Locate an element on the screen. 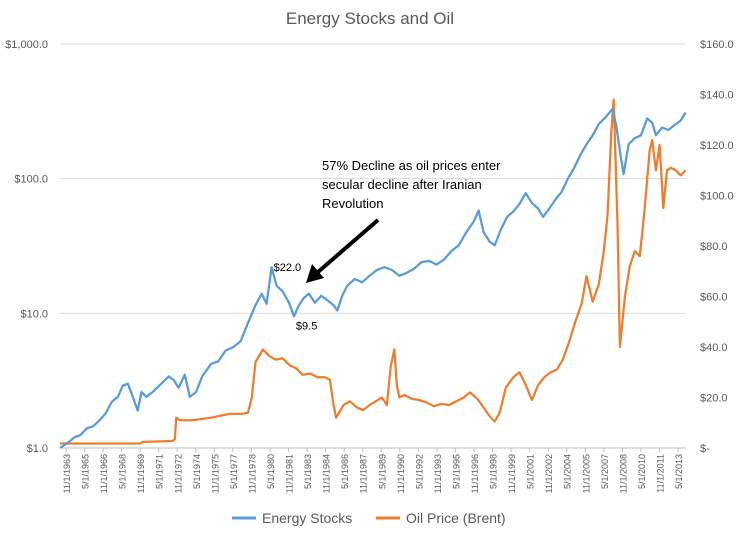 This screenshot has height=535, width=740. left-tick-label: $1,000.0 is located at coordinates (26, 45).